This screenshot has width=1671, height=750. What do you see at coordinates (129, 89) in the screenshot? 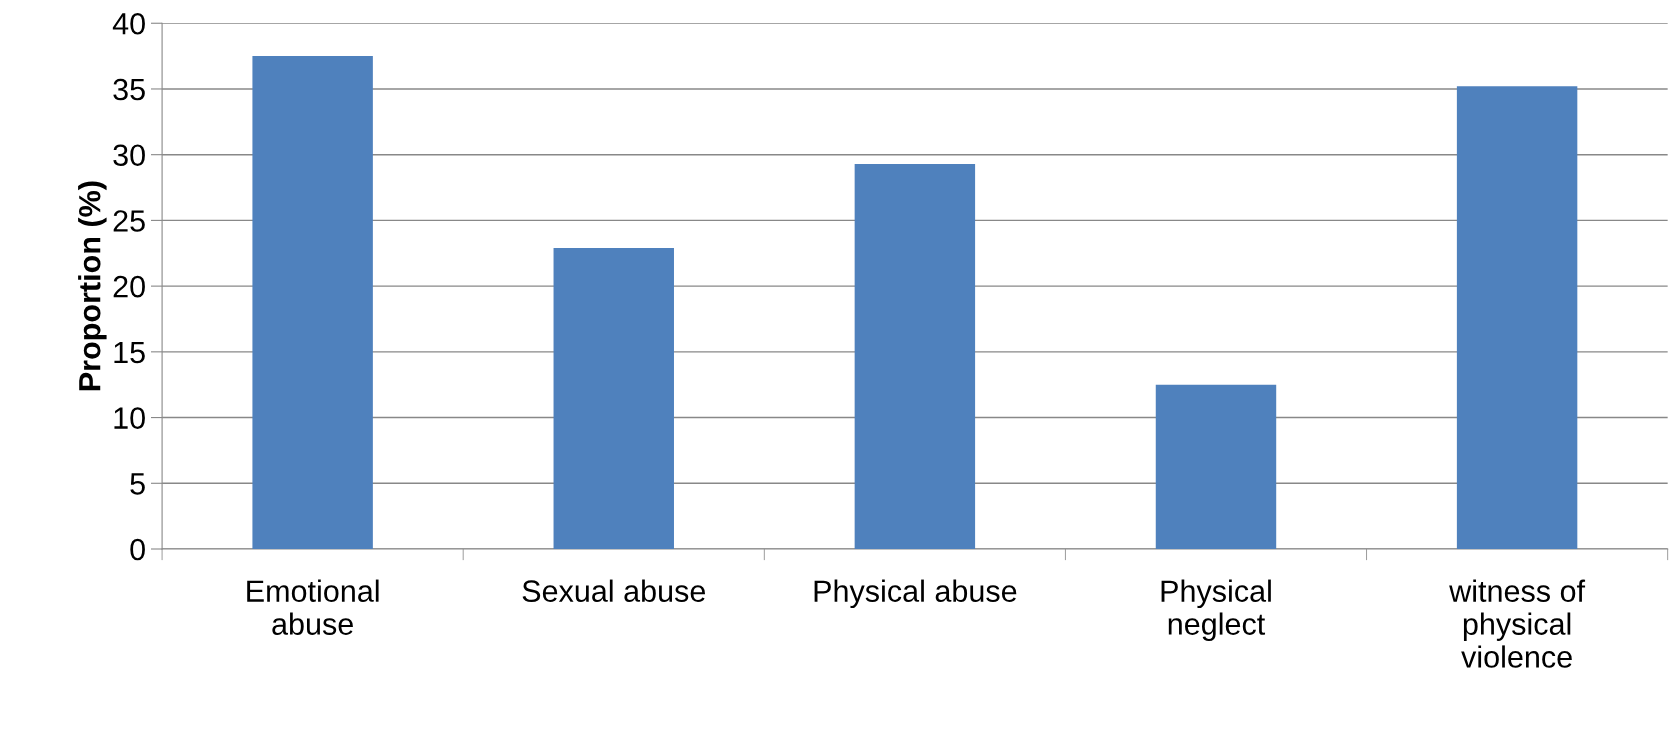
I see `y-tick-label: 35` at bounding box center [129, 89].